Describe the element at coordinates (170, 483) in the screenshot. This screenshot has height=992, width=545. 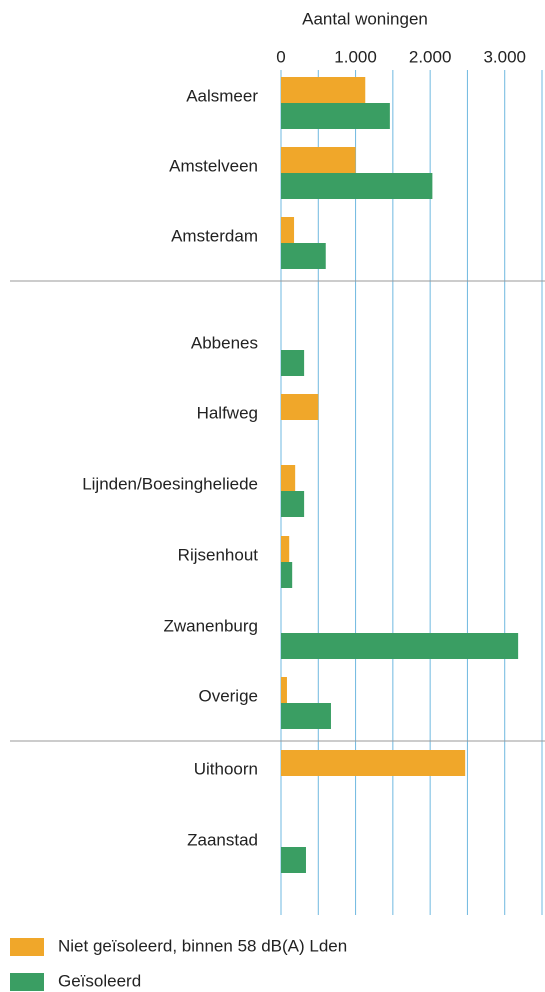
I see `category-label: Lijnden/Boesingheliede` at that location.